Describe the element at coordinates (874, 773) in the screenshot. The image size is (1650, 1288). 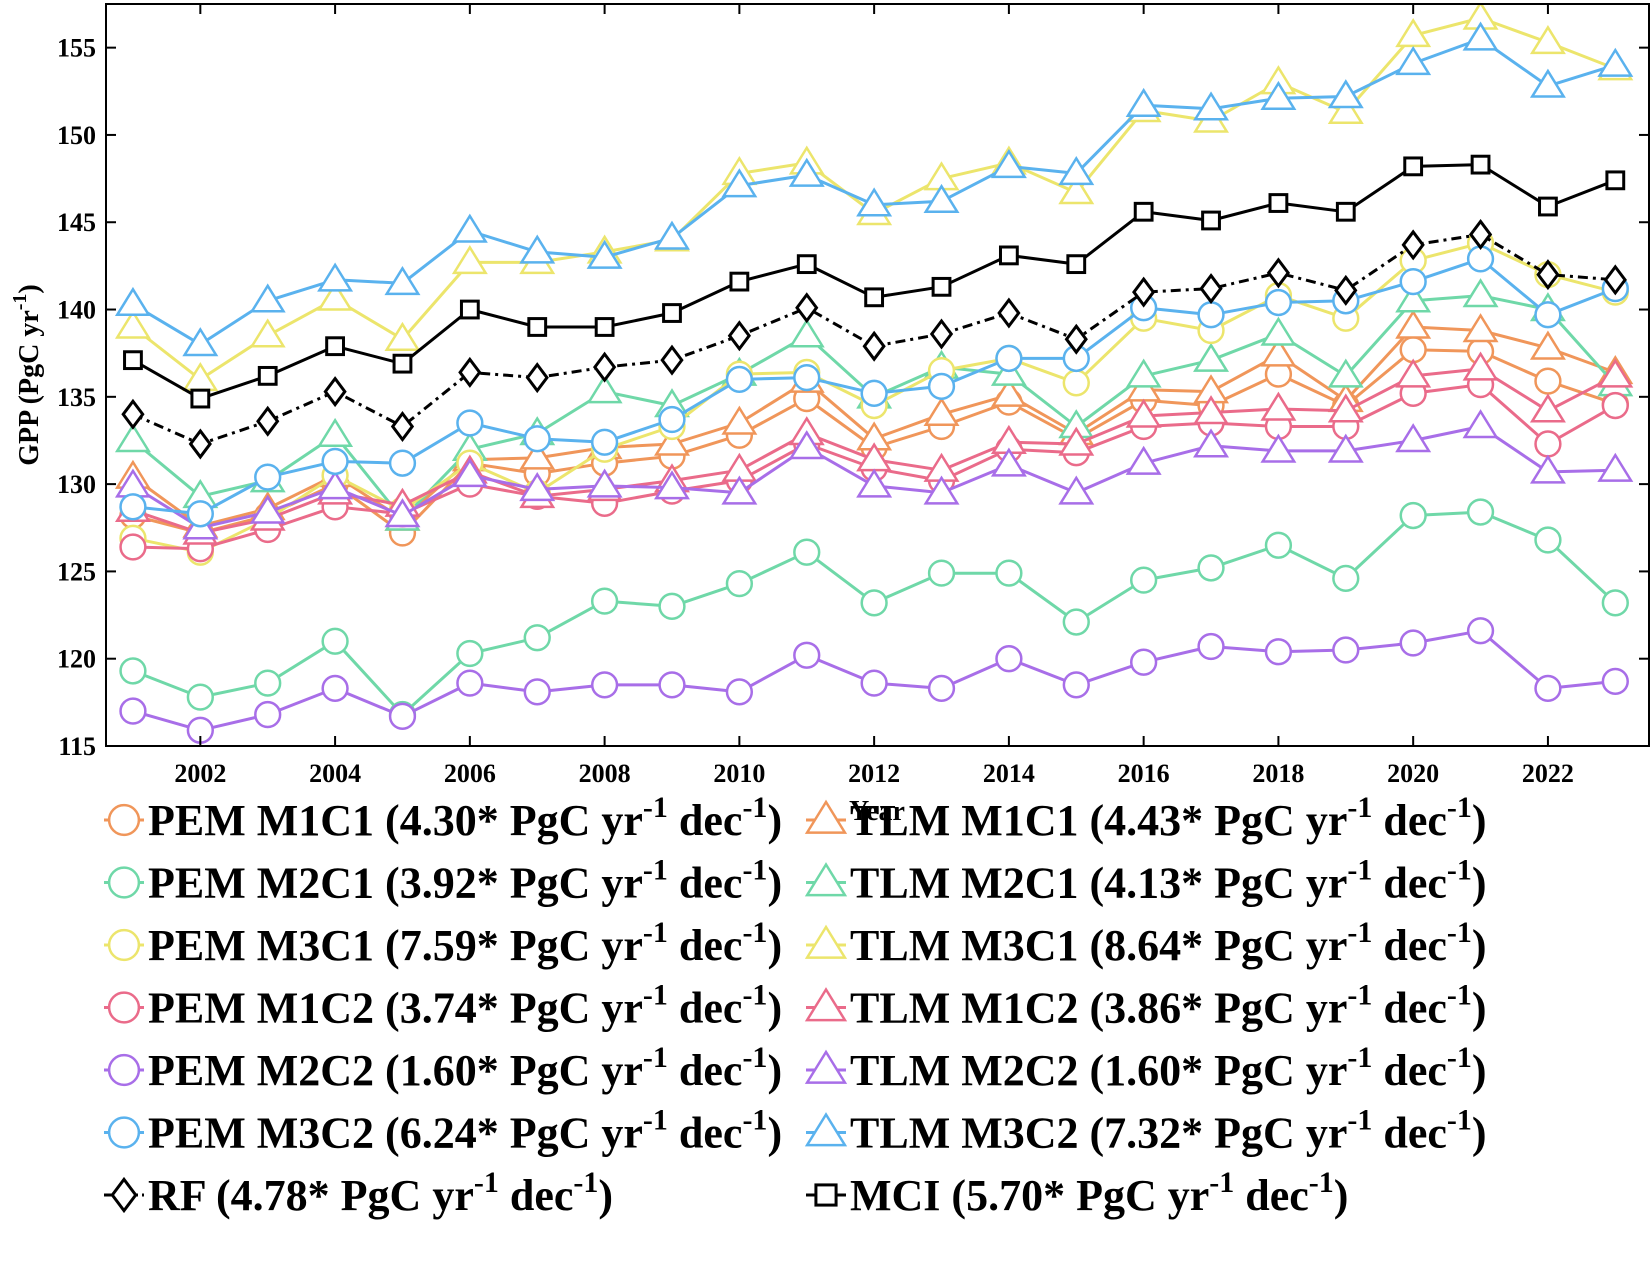
I see `x-tick-label: 2012` at that location.